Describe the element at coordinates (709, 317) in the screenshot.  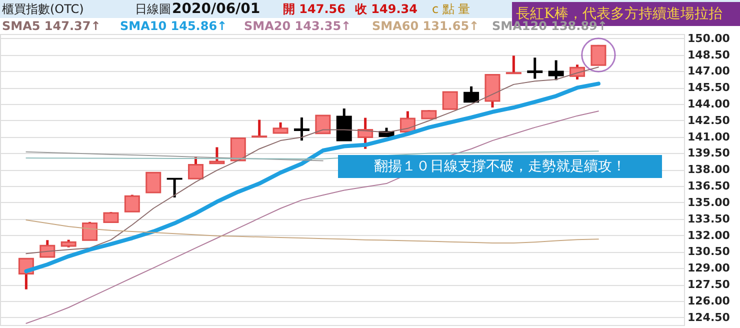
I see `y-tick-label: 124.50` at that location.